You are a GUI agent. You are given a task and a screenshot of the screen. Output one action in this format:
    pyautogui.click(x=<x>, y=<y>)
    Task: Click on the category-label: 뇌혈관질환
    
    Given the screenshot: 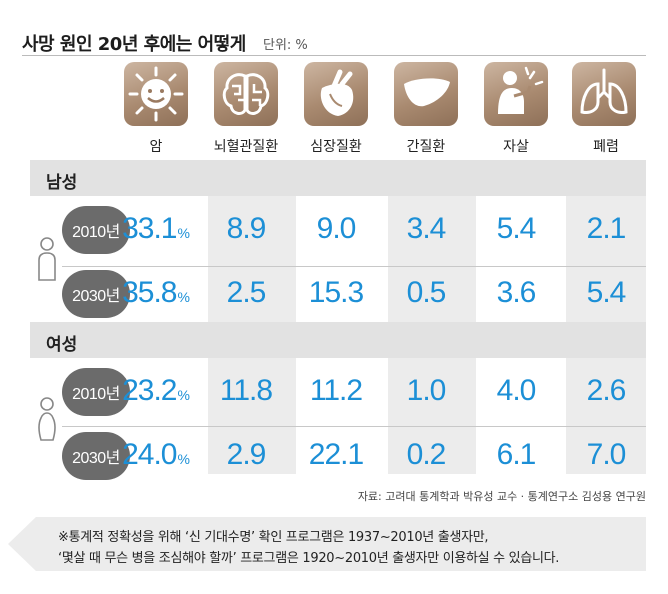 What is the action you would take?
    pyautogui.click(x=246, y=147)
    